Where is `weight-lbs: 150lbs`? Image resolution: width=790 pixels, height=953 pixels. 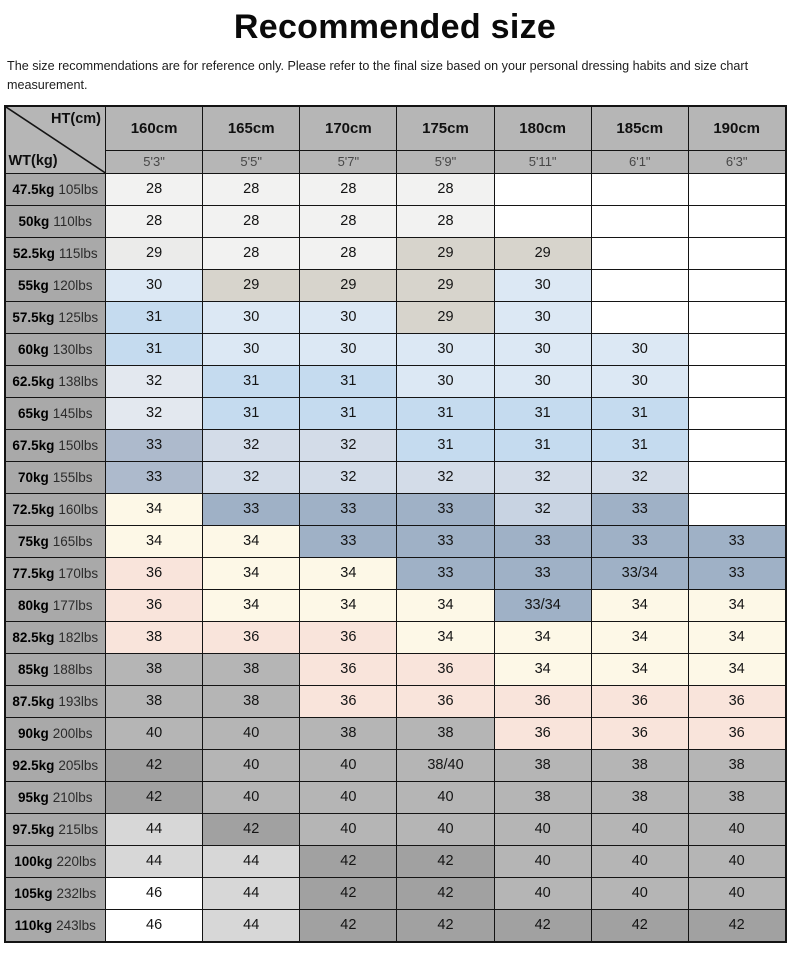
weight-lbs: 150lbs is located at coordinates (78, 445).